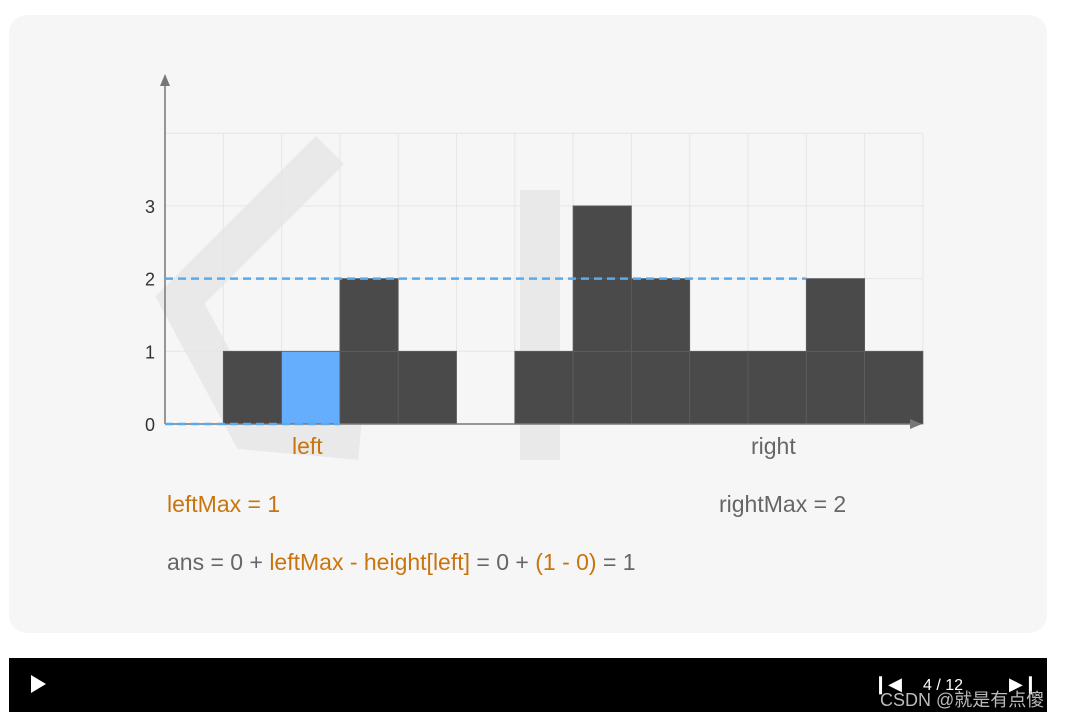  Describe the element at coordinates (616, 562) in the screenshot. I see `formula-part-5: = 1` at that location.